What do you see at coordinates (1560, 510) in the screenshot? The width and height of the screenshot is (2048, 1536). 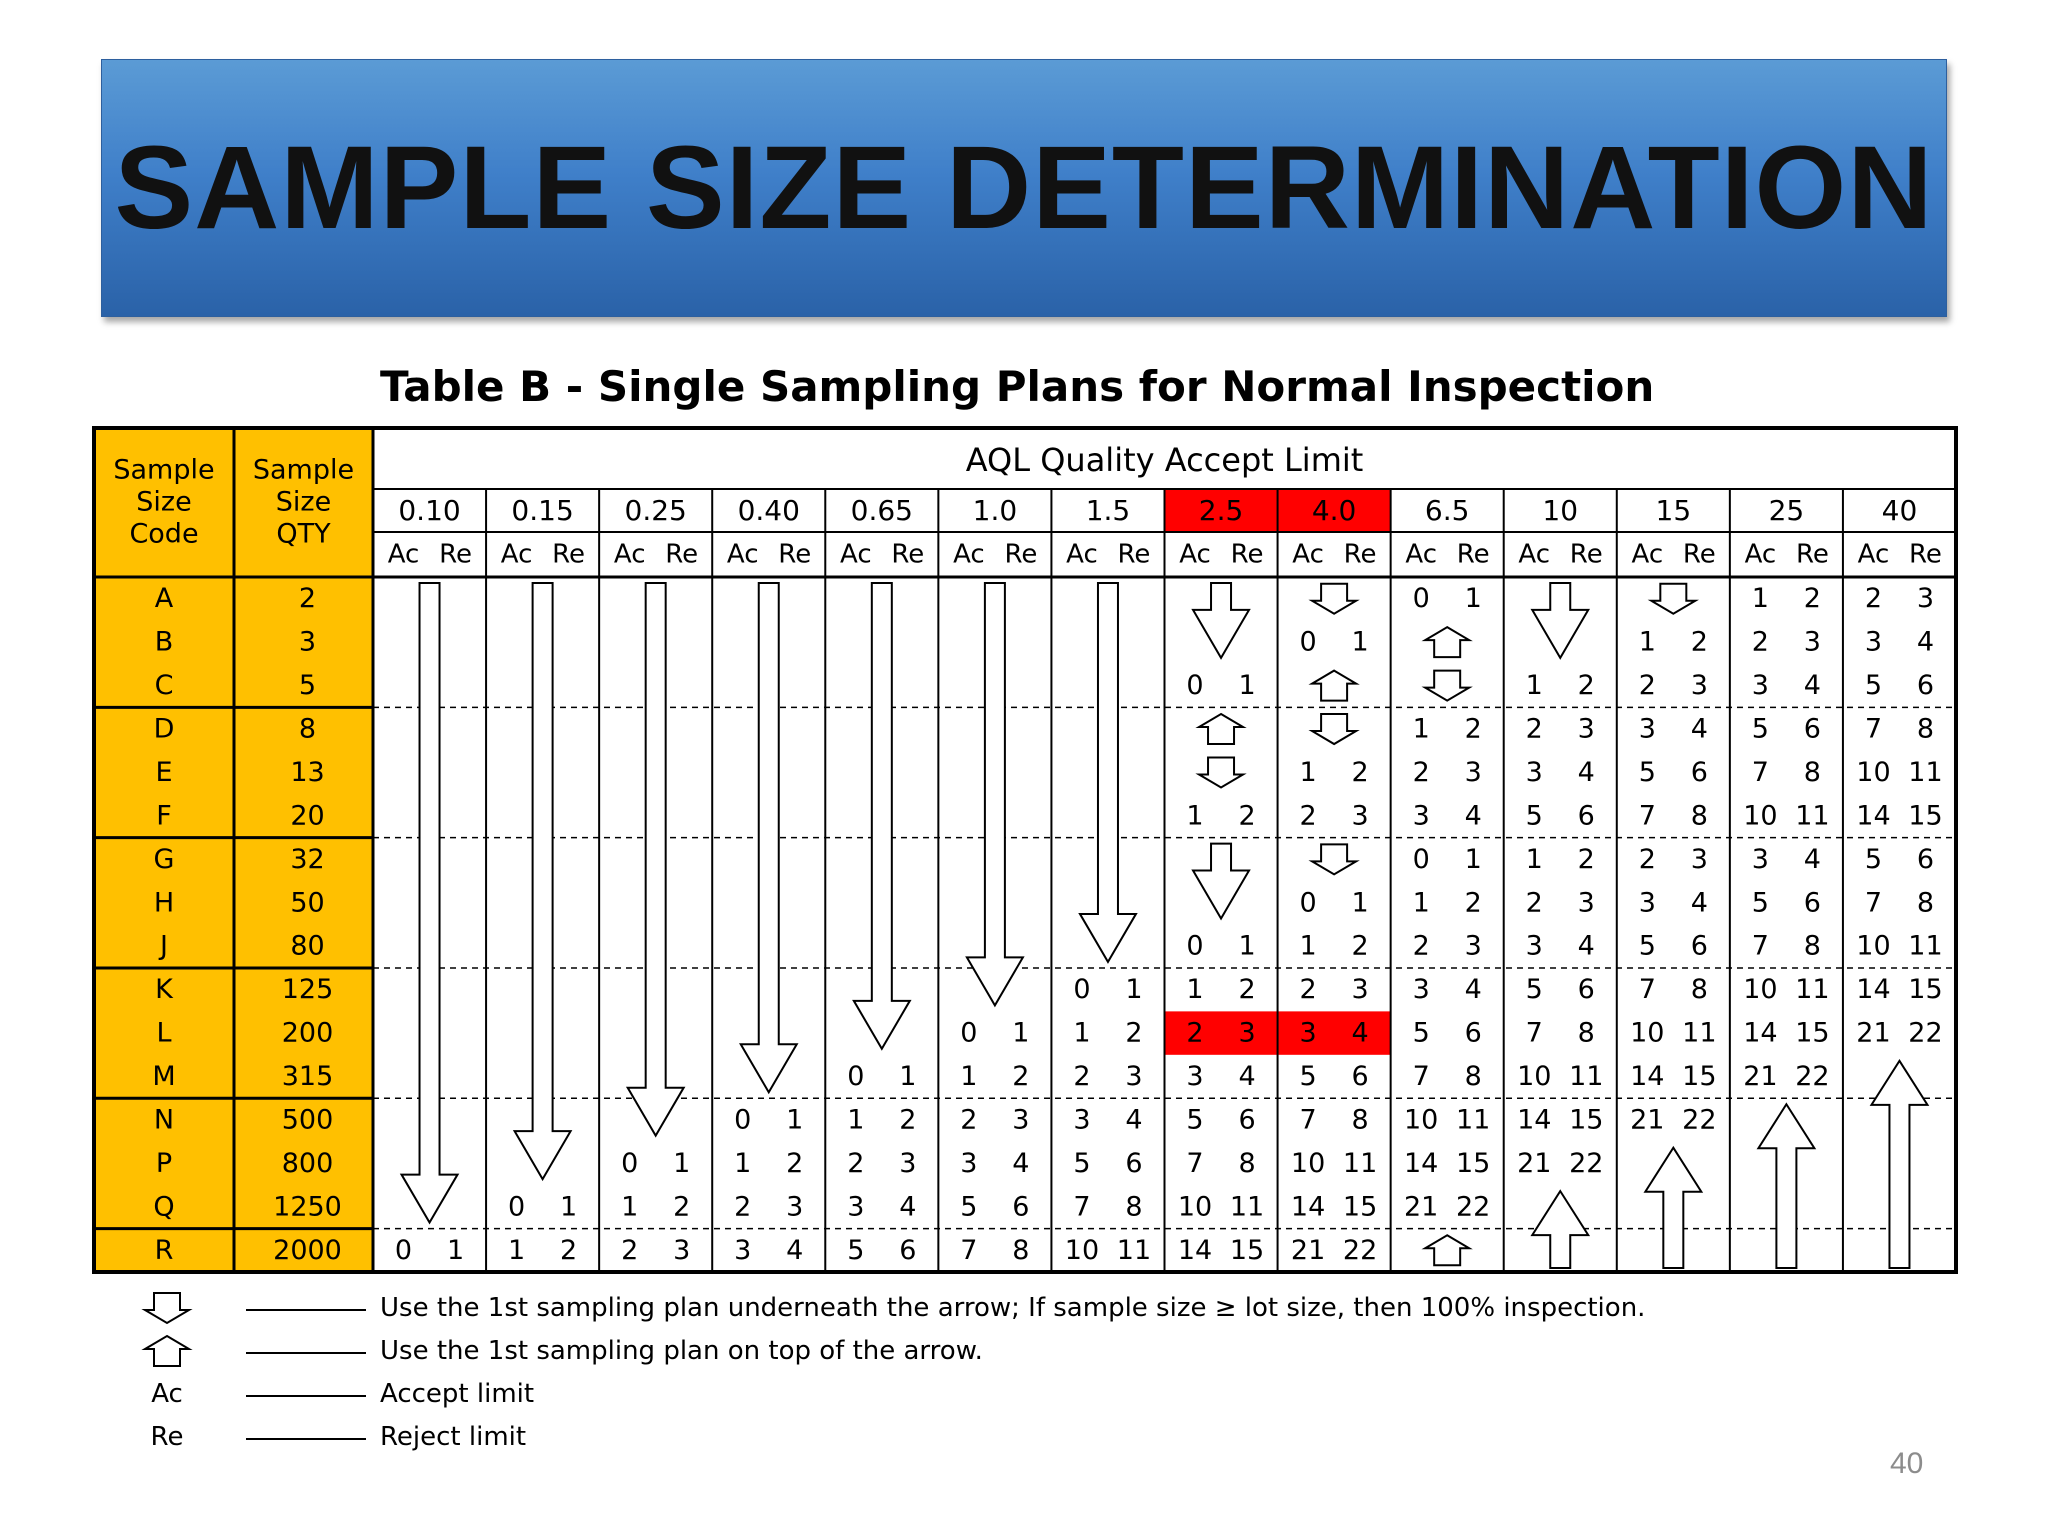 I see `aql-level-label: 10` at bounding box center [1560, 510].